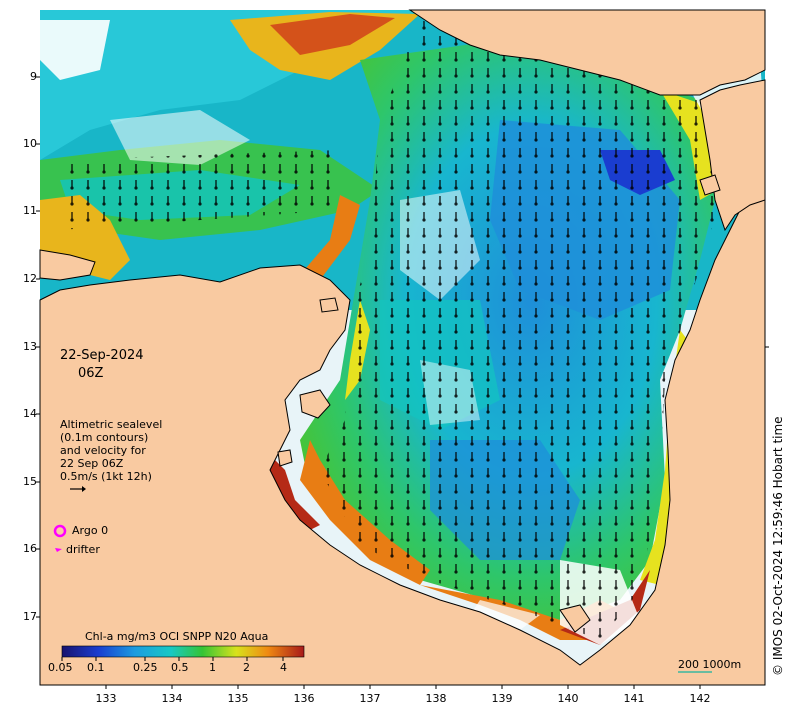 The image size is (792, 716). Describe the element at coordinates (96, 667) in the screenshot. I see `colorbar-tick: 0.1` at that location.